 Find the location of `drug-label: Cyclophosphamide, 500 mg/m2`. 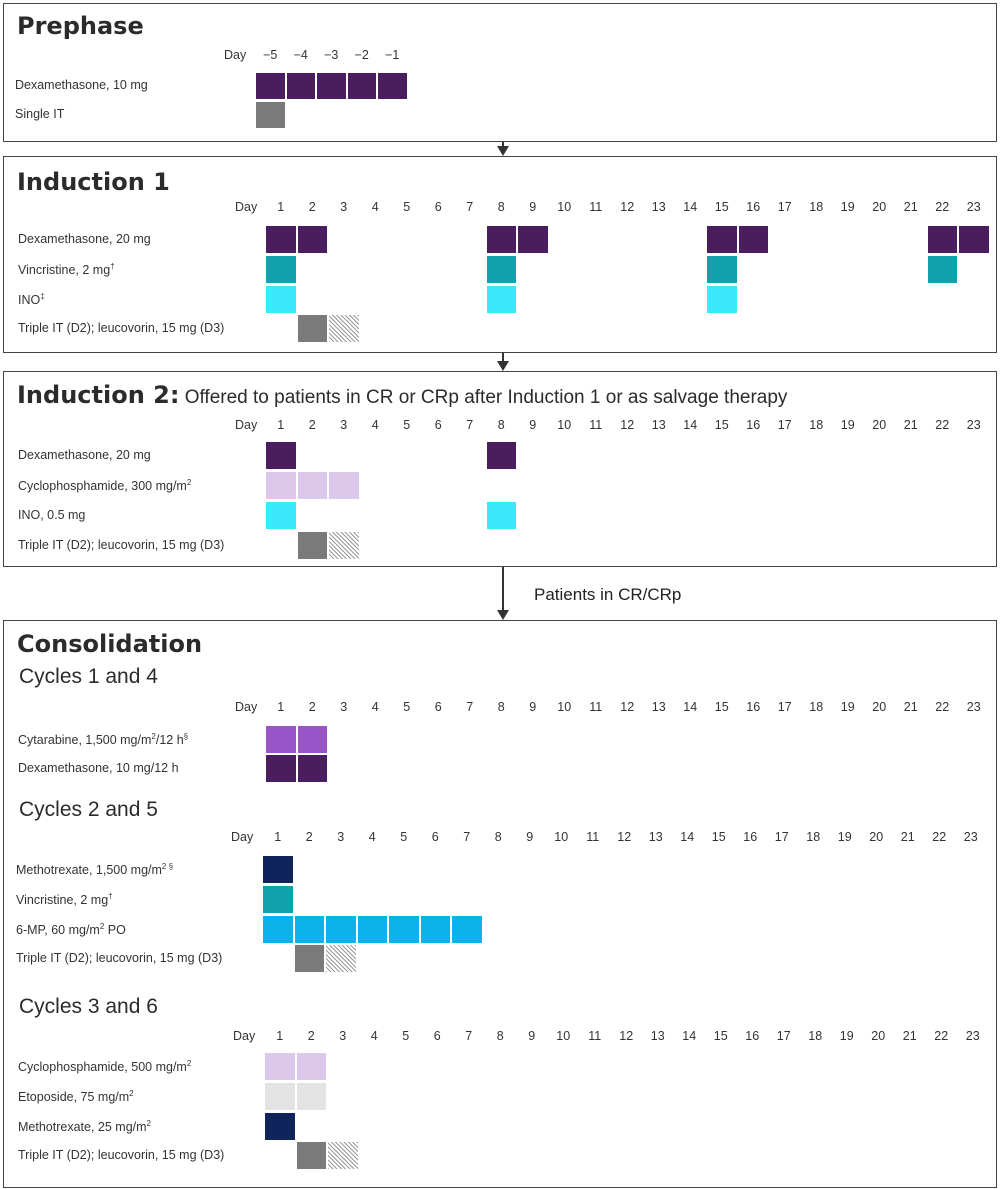

drug-label: Cyclophosphamide, 500 mg/m2 is located at coordinates (105, 1066).